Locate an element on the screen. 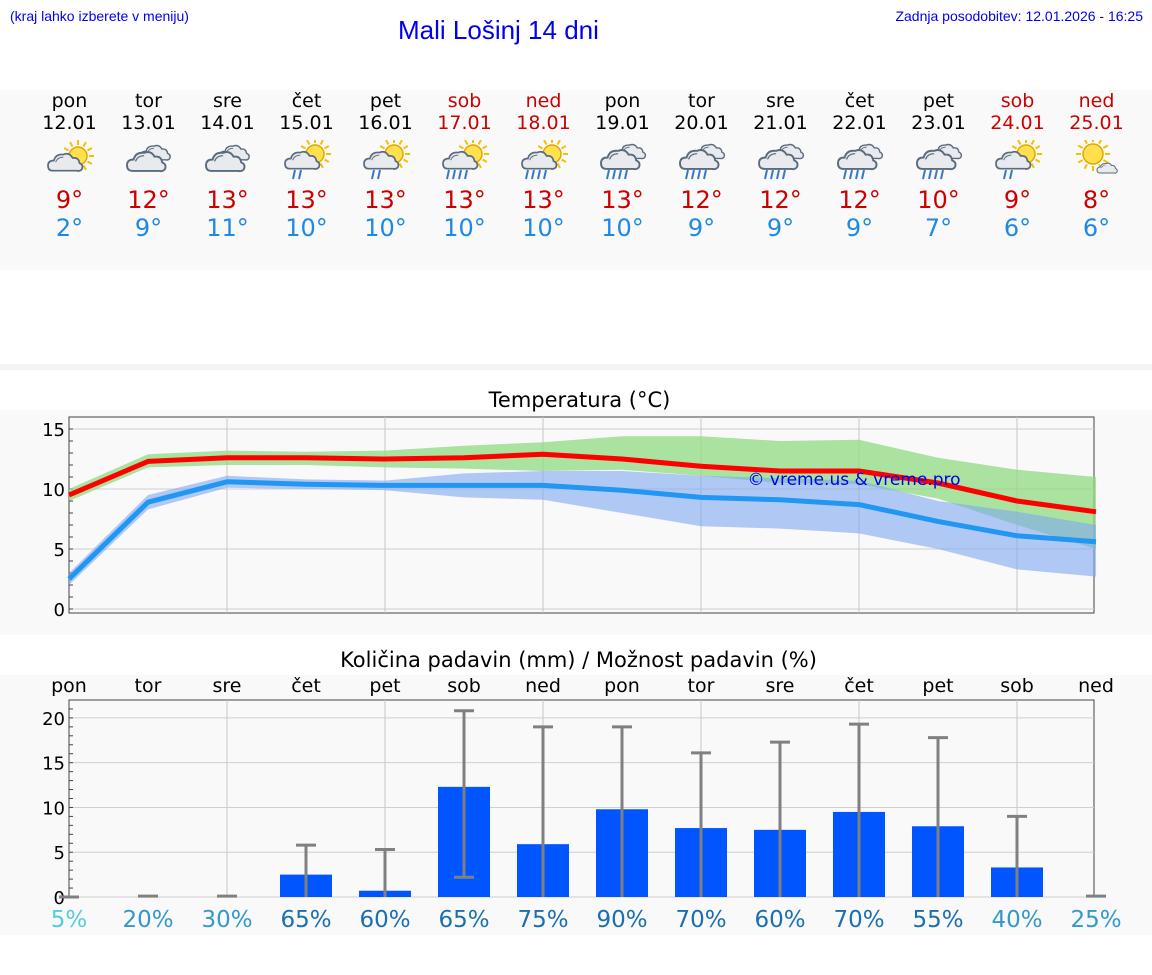  precip-day-label: ned is located at coordinates (543, 686).